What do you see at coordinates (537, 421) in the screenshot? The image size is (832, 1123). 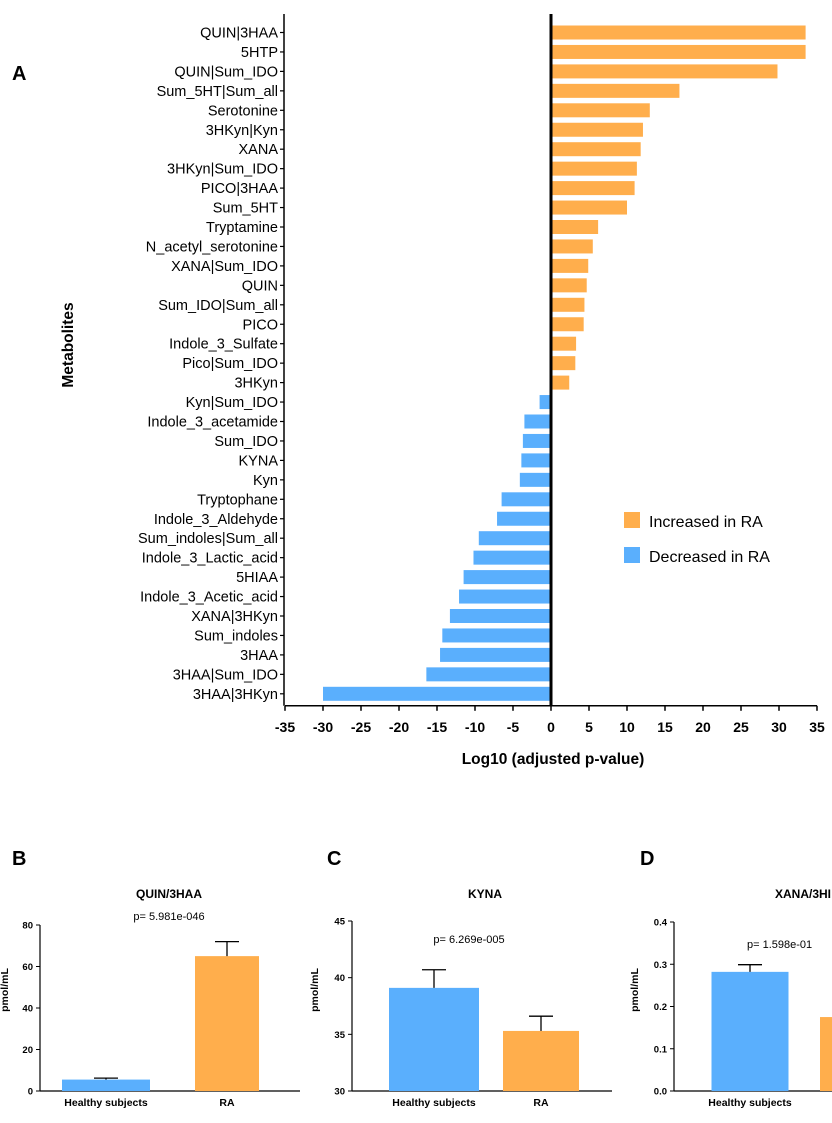 I see `bar-Indole_3_acetamide` at bounding box center [537, 421].